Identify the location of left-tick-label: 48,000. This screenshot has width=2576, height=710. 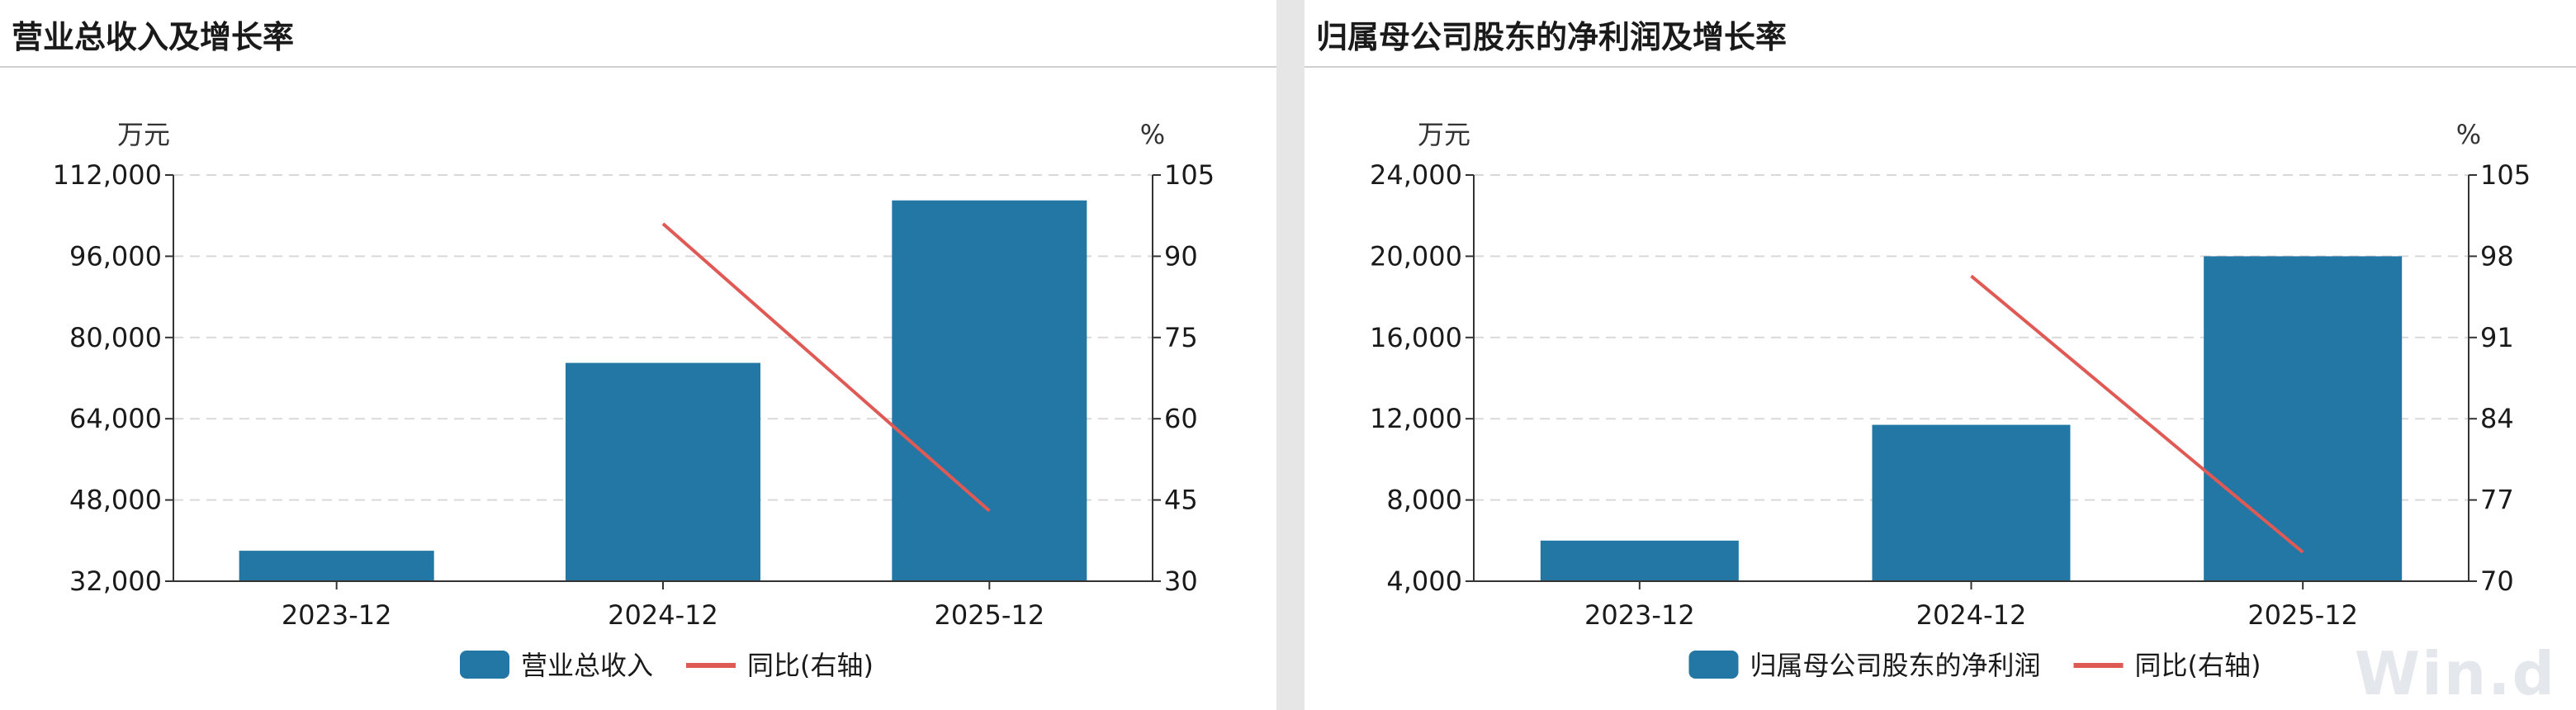
(115, 500).